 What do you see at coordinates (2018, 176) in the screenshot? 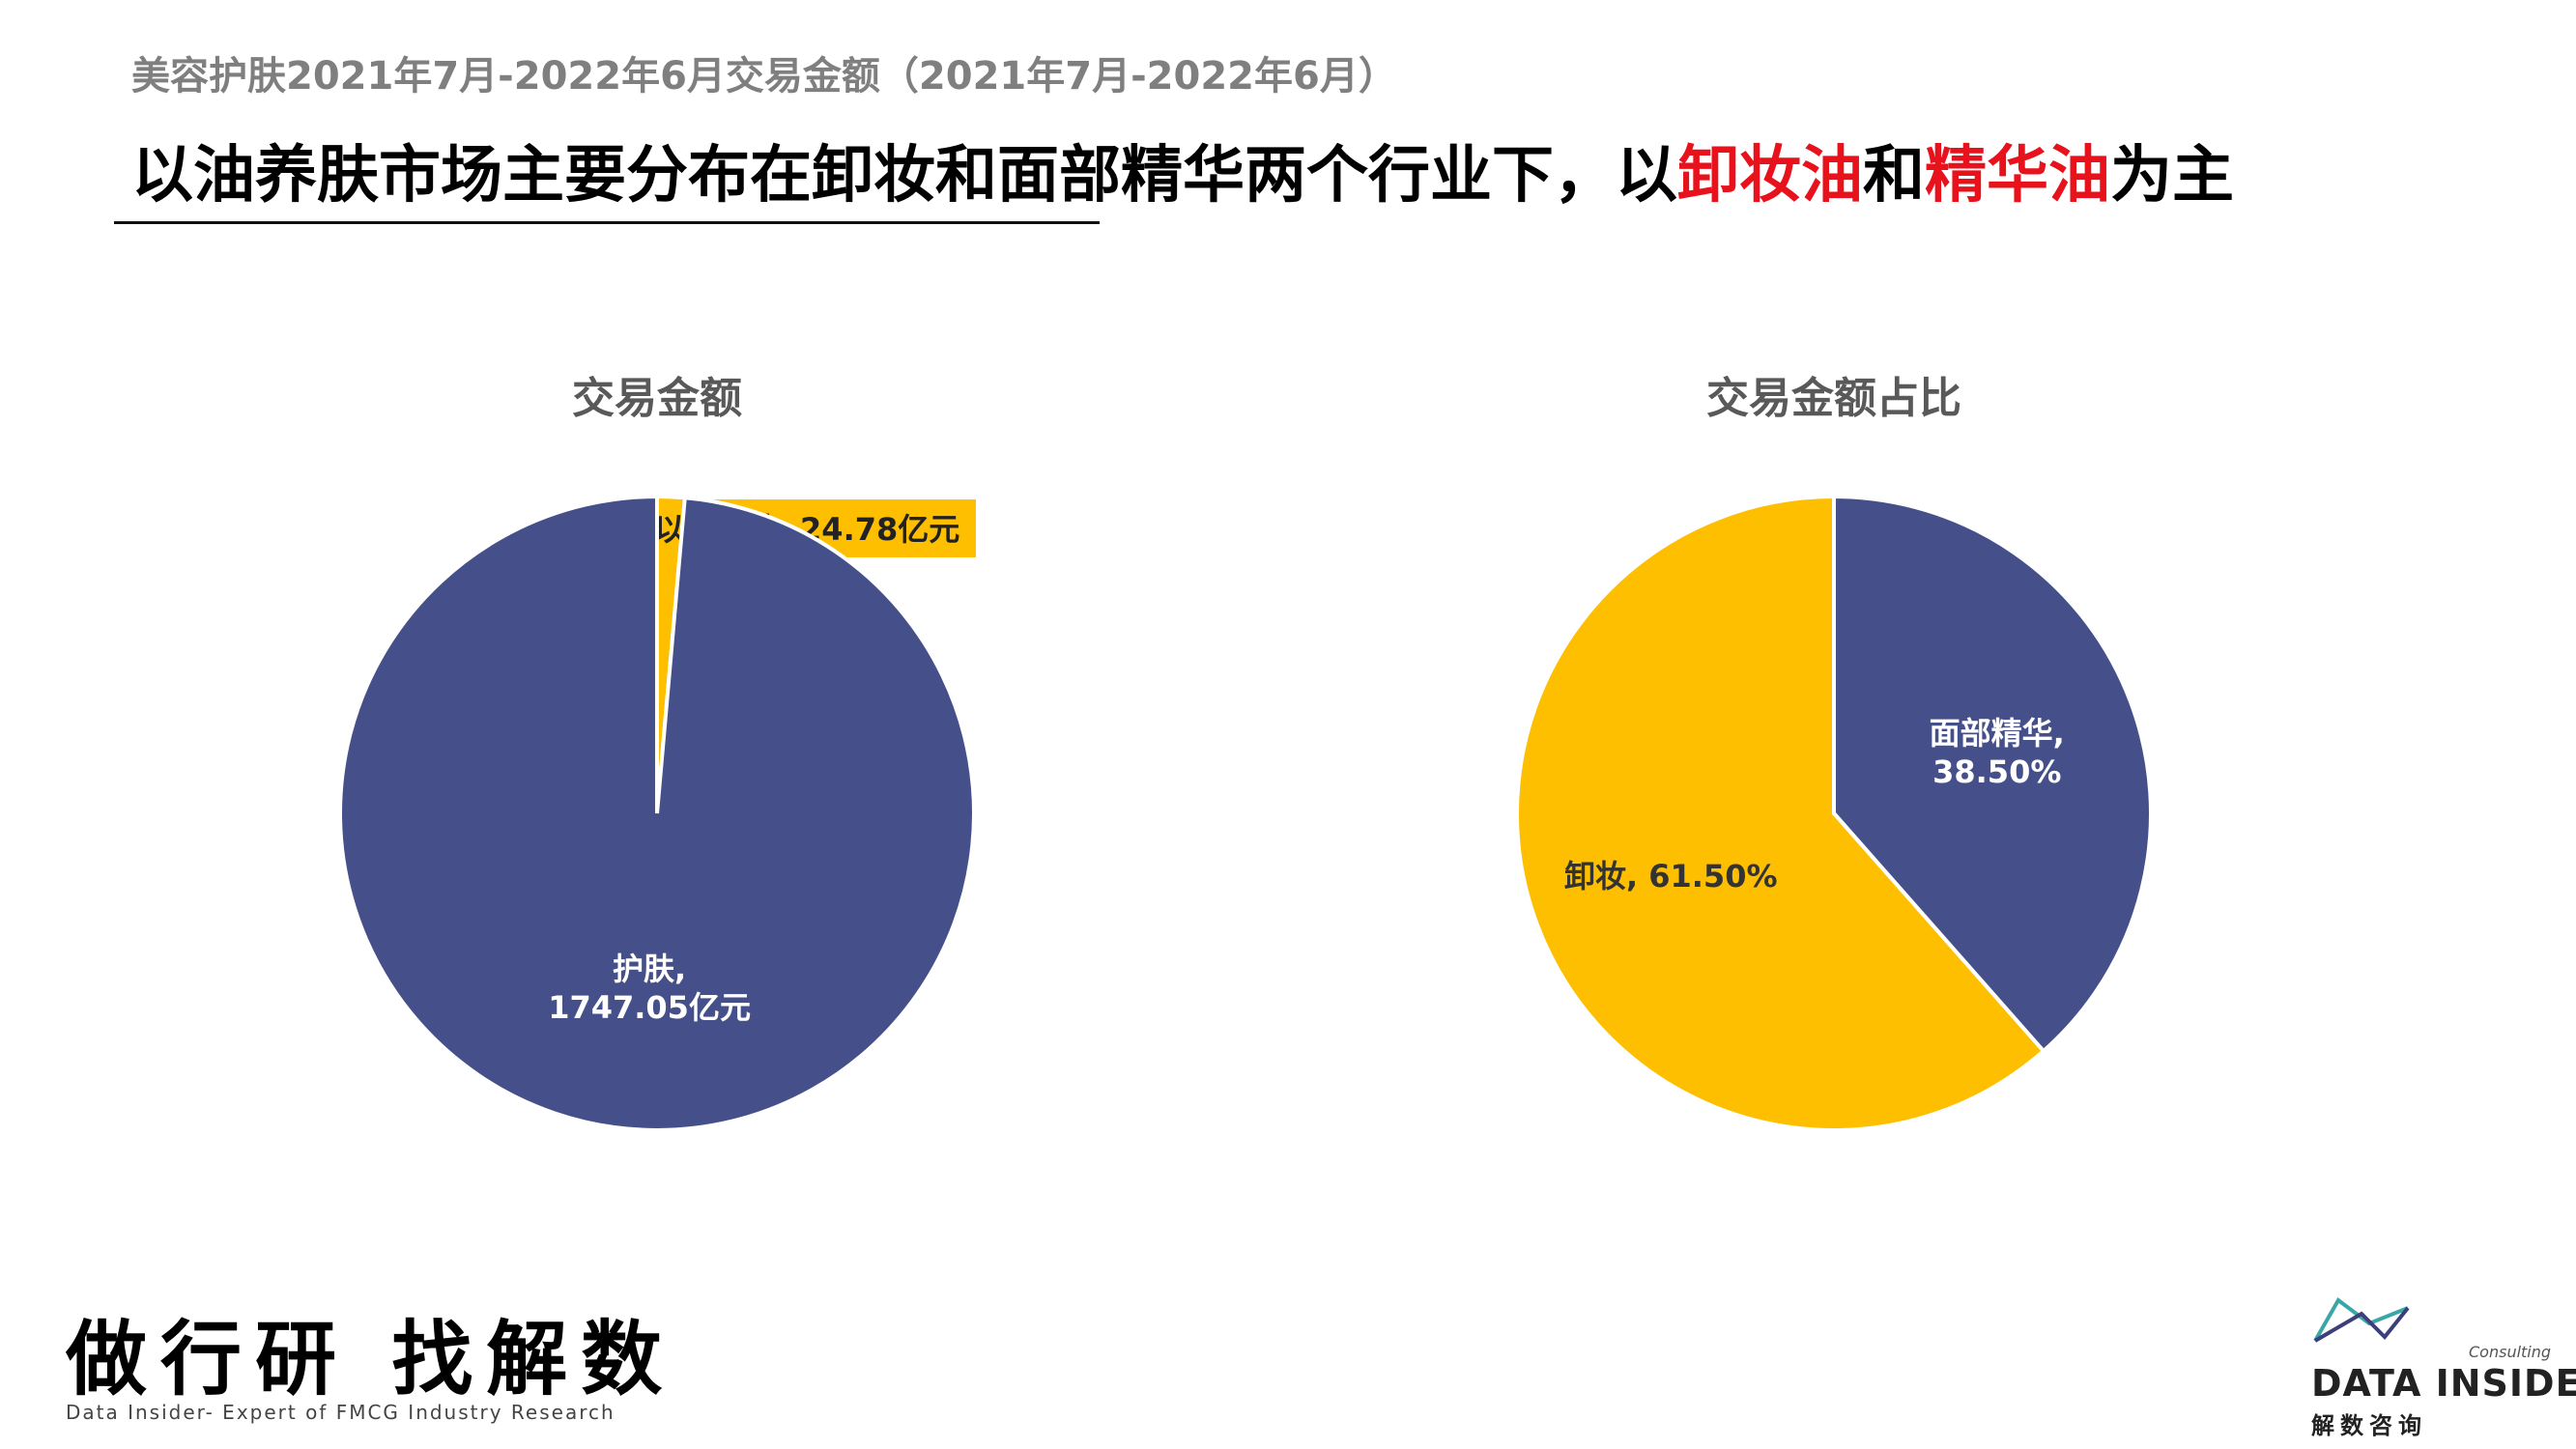
I see `headline-highlight-essence-oil: 精华油` at bounding box center [2018, 176].